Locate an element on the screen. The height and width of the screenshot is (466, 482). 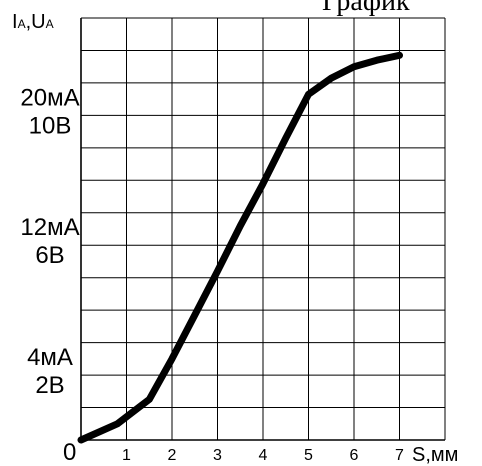
x-tick-label: 7 is located at coordinates (399, 455).